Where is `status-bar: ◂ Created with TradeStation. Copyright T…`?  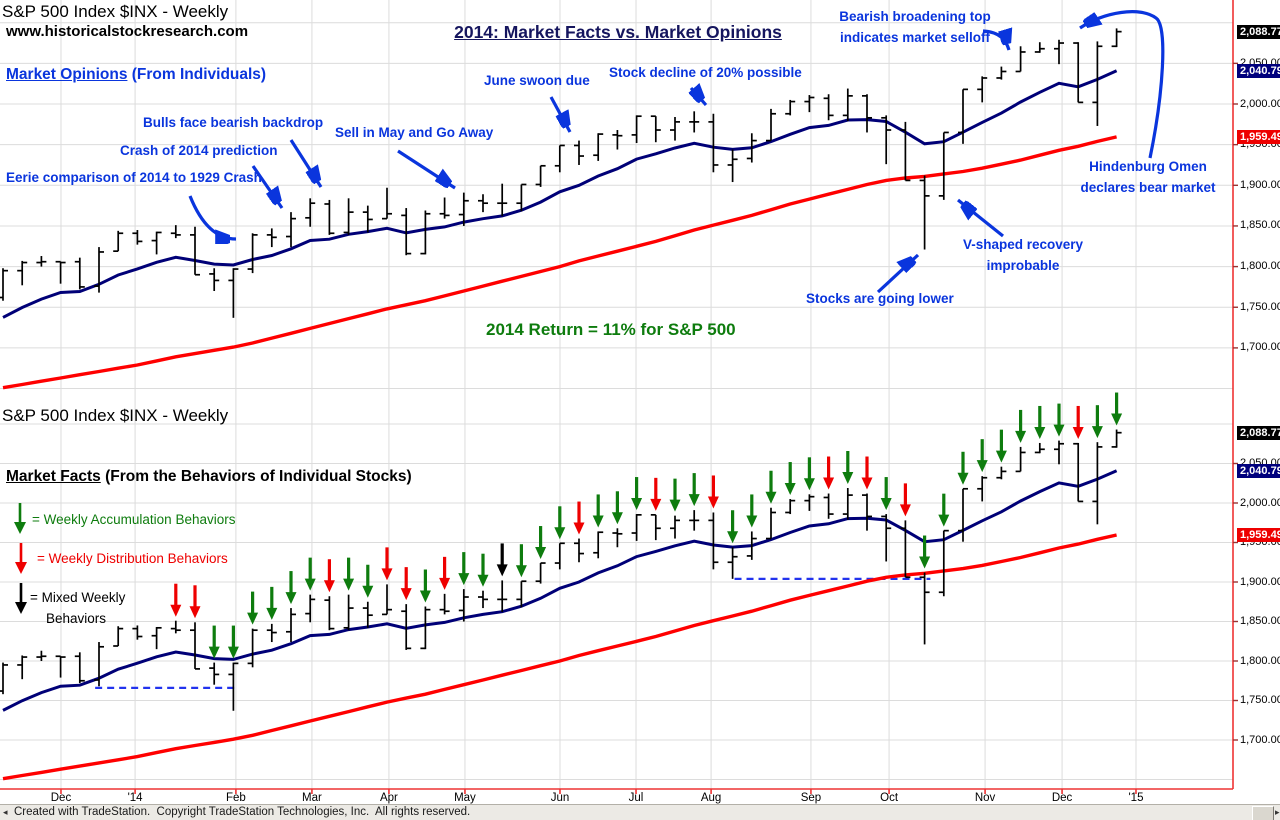
status-bar: ◂ Created with TradeStation. Copyright T… is located at coordinates (640, 812).